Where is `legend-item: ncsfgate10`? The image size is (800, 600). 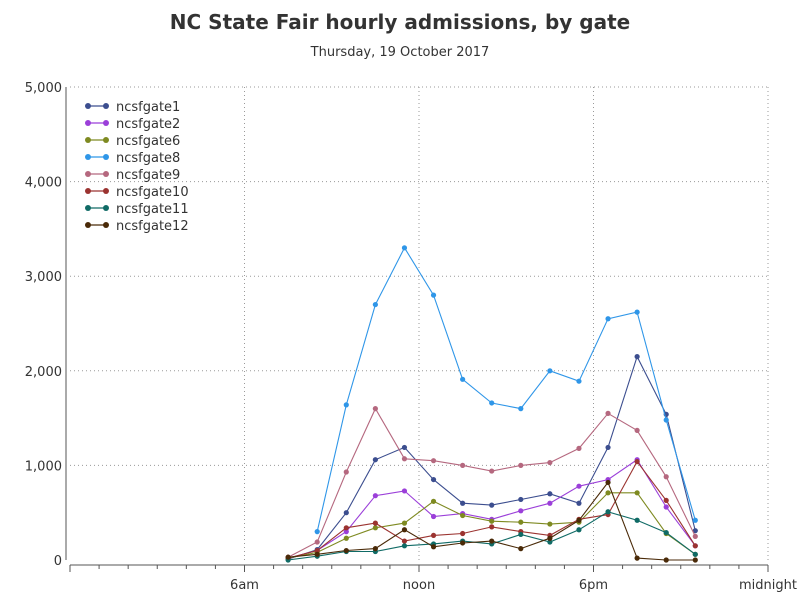 legend-item: ncsfgate10 is located at coordinates (137, 192).